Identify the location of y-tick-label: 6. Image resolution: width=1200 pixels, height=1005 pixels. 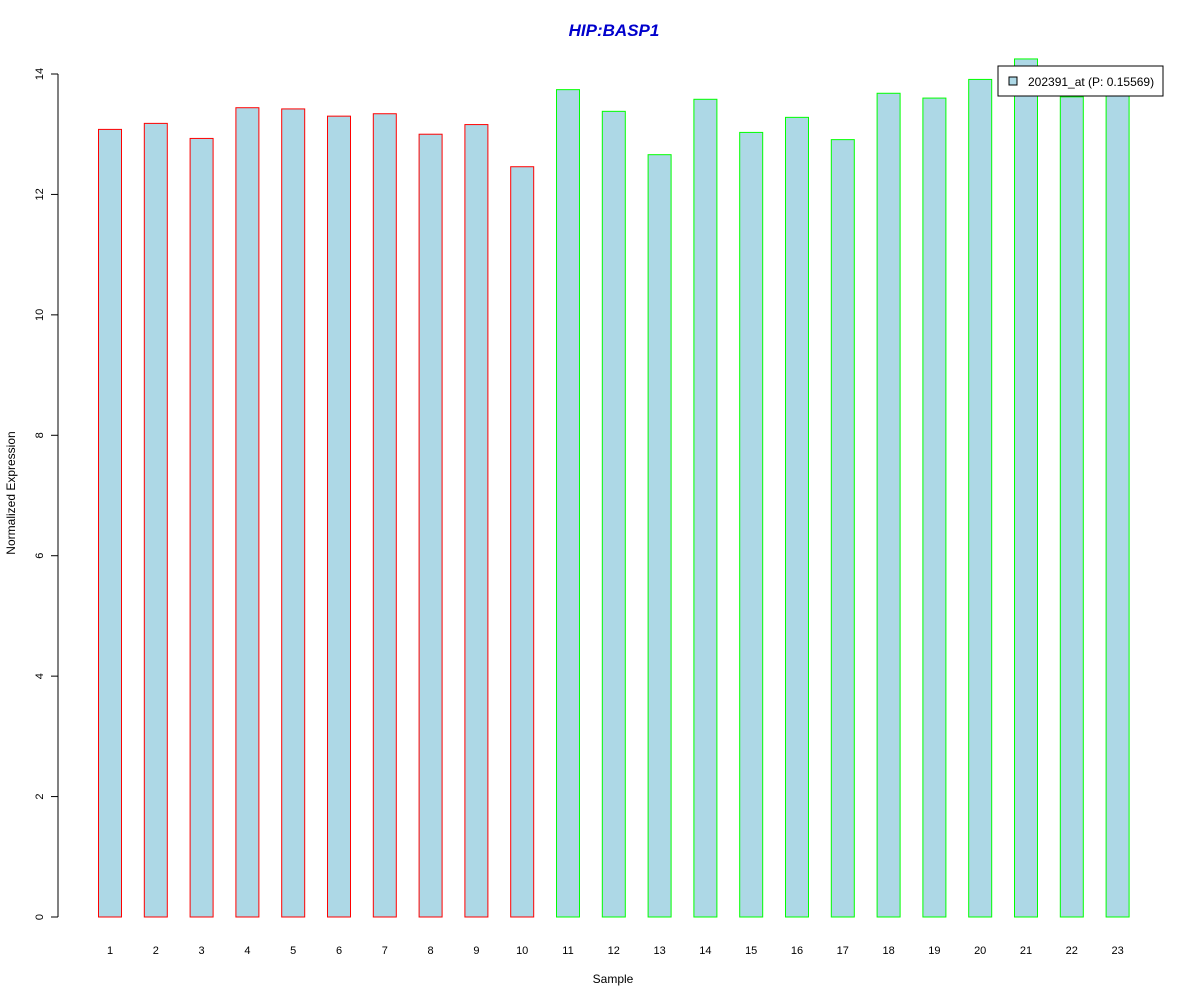
(40, 556).